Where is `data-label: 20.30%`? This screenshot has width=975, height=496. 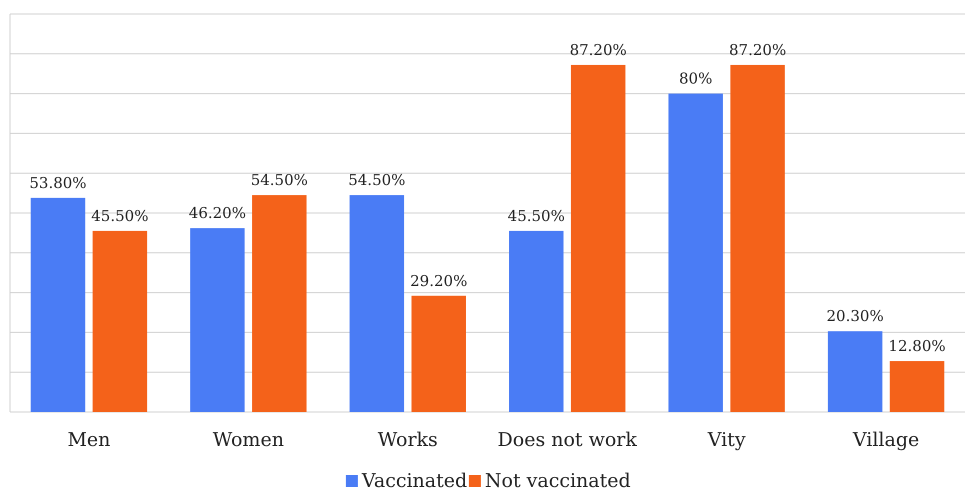 data-label: 20.30% is located at coordinates (855, 316).